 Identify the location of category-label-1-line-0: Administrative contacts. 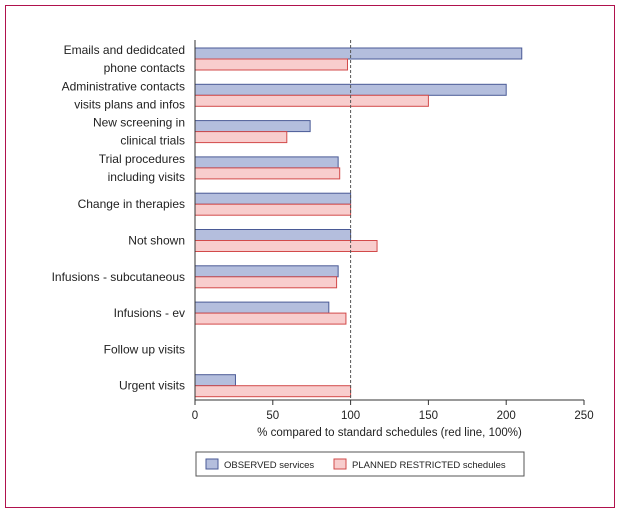
(123, 86).